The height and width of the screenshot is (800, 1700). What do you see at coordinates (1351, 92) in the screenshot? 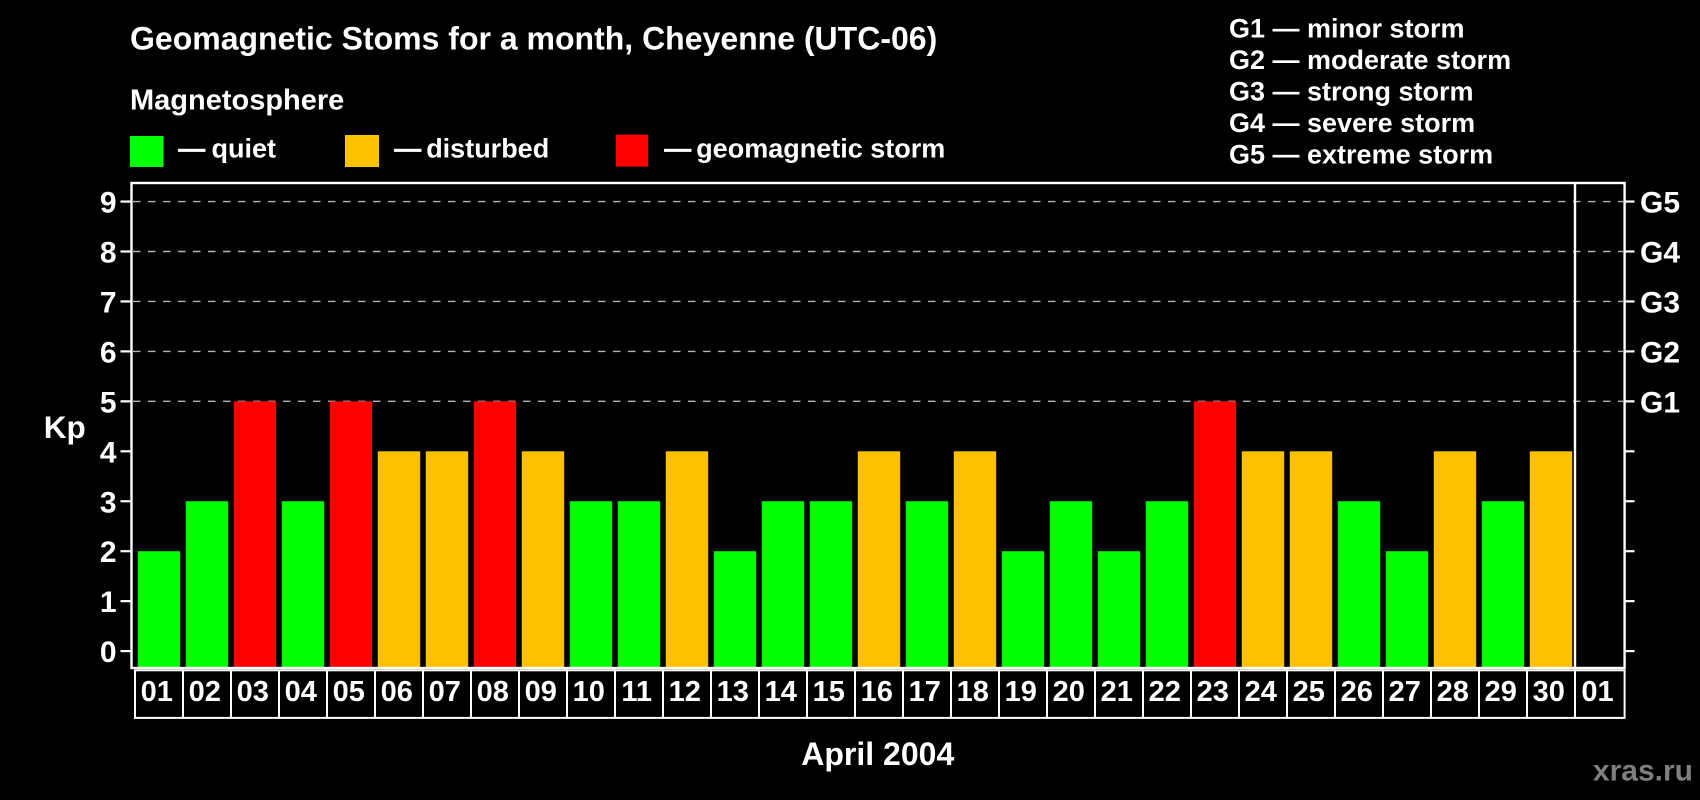
I see `svg-text: G3 — strong storm` at bounding box center [1351, 92].